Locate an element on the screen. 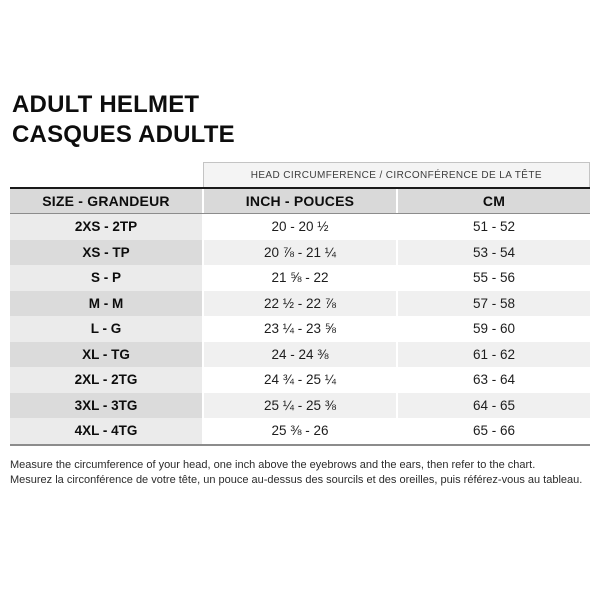 The width and height of the screenshot is (600, 600). cm-cell: 53 - 54 is located at coordinates (493, 252).